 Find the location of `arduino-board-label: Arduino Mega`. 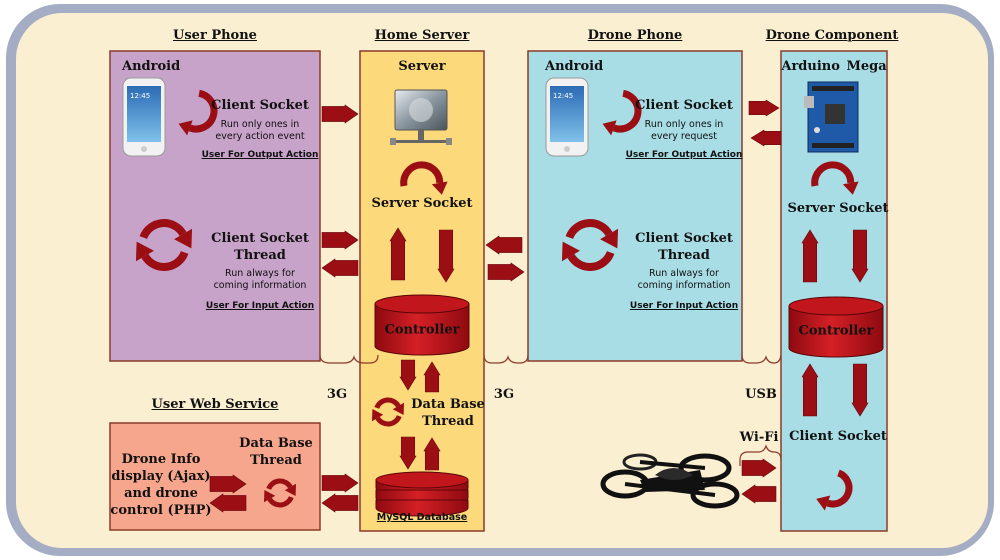

arduino-board-label: Arduino Mega is located at coordinates (834, 66).